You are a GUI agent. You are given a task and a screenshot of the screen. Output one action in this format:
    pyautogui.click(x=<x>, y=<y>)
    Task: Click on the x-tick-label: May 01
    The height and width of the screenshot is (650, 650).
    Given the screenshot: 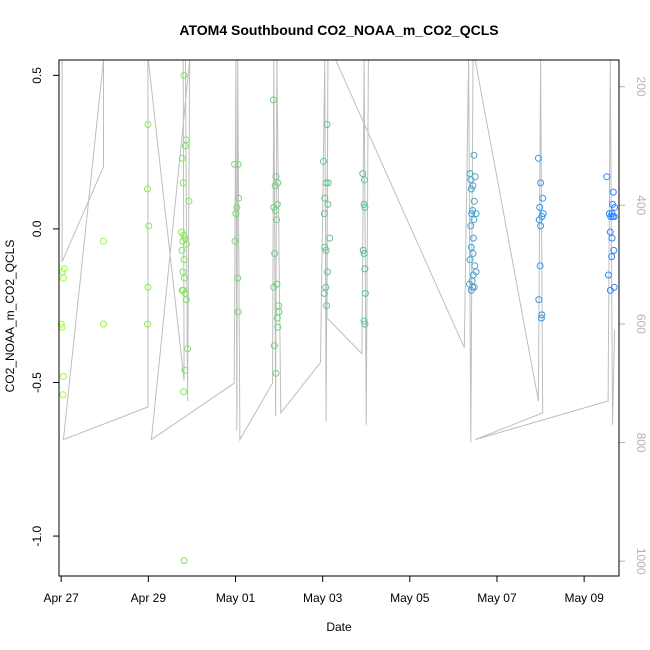 What is the action you would take?
    pyautogui.click(x=236, y=598)
    